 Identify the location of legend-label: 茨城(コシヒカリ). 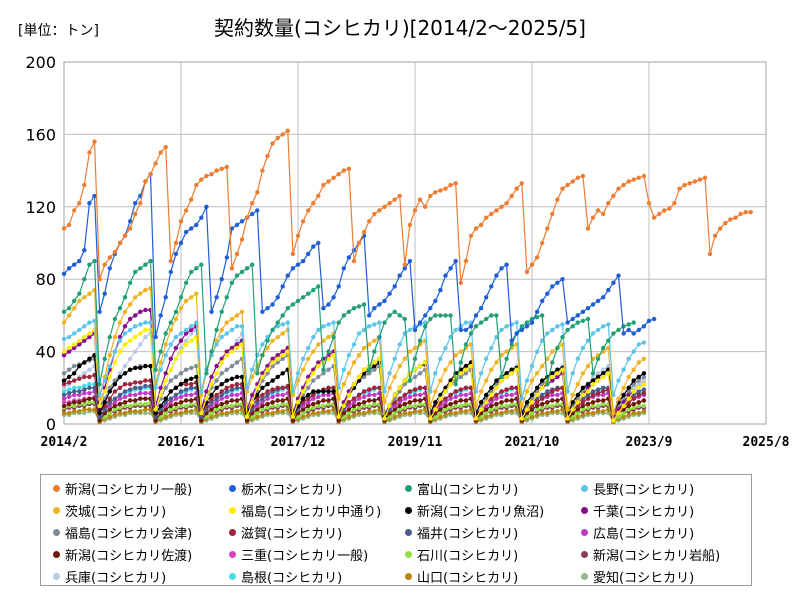
(116, 512).